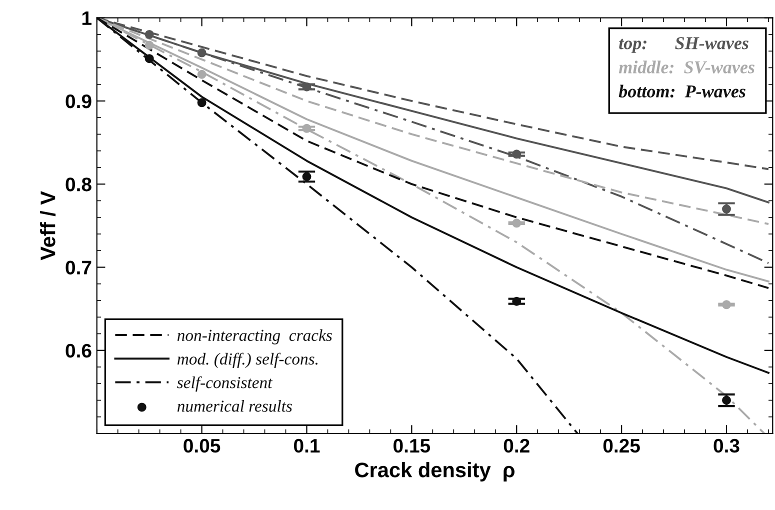  I want to click on x-tick-label: 0.25, so click(621, 445).